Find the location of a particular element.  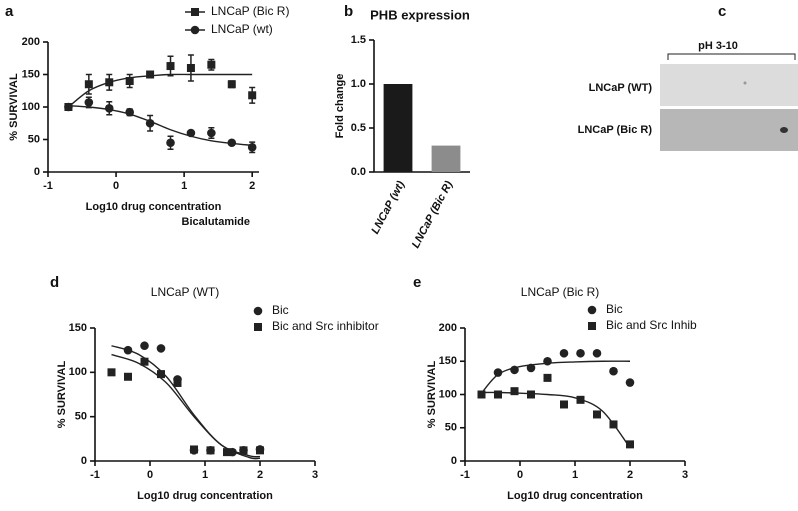

legend-label: Bic and Src Inhib is located at coordinates (651, 325).